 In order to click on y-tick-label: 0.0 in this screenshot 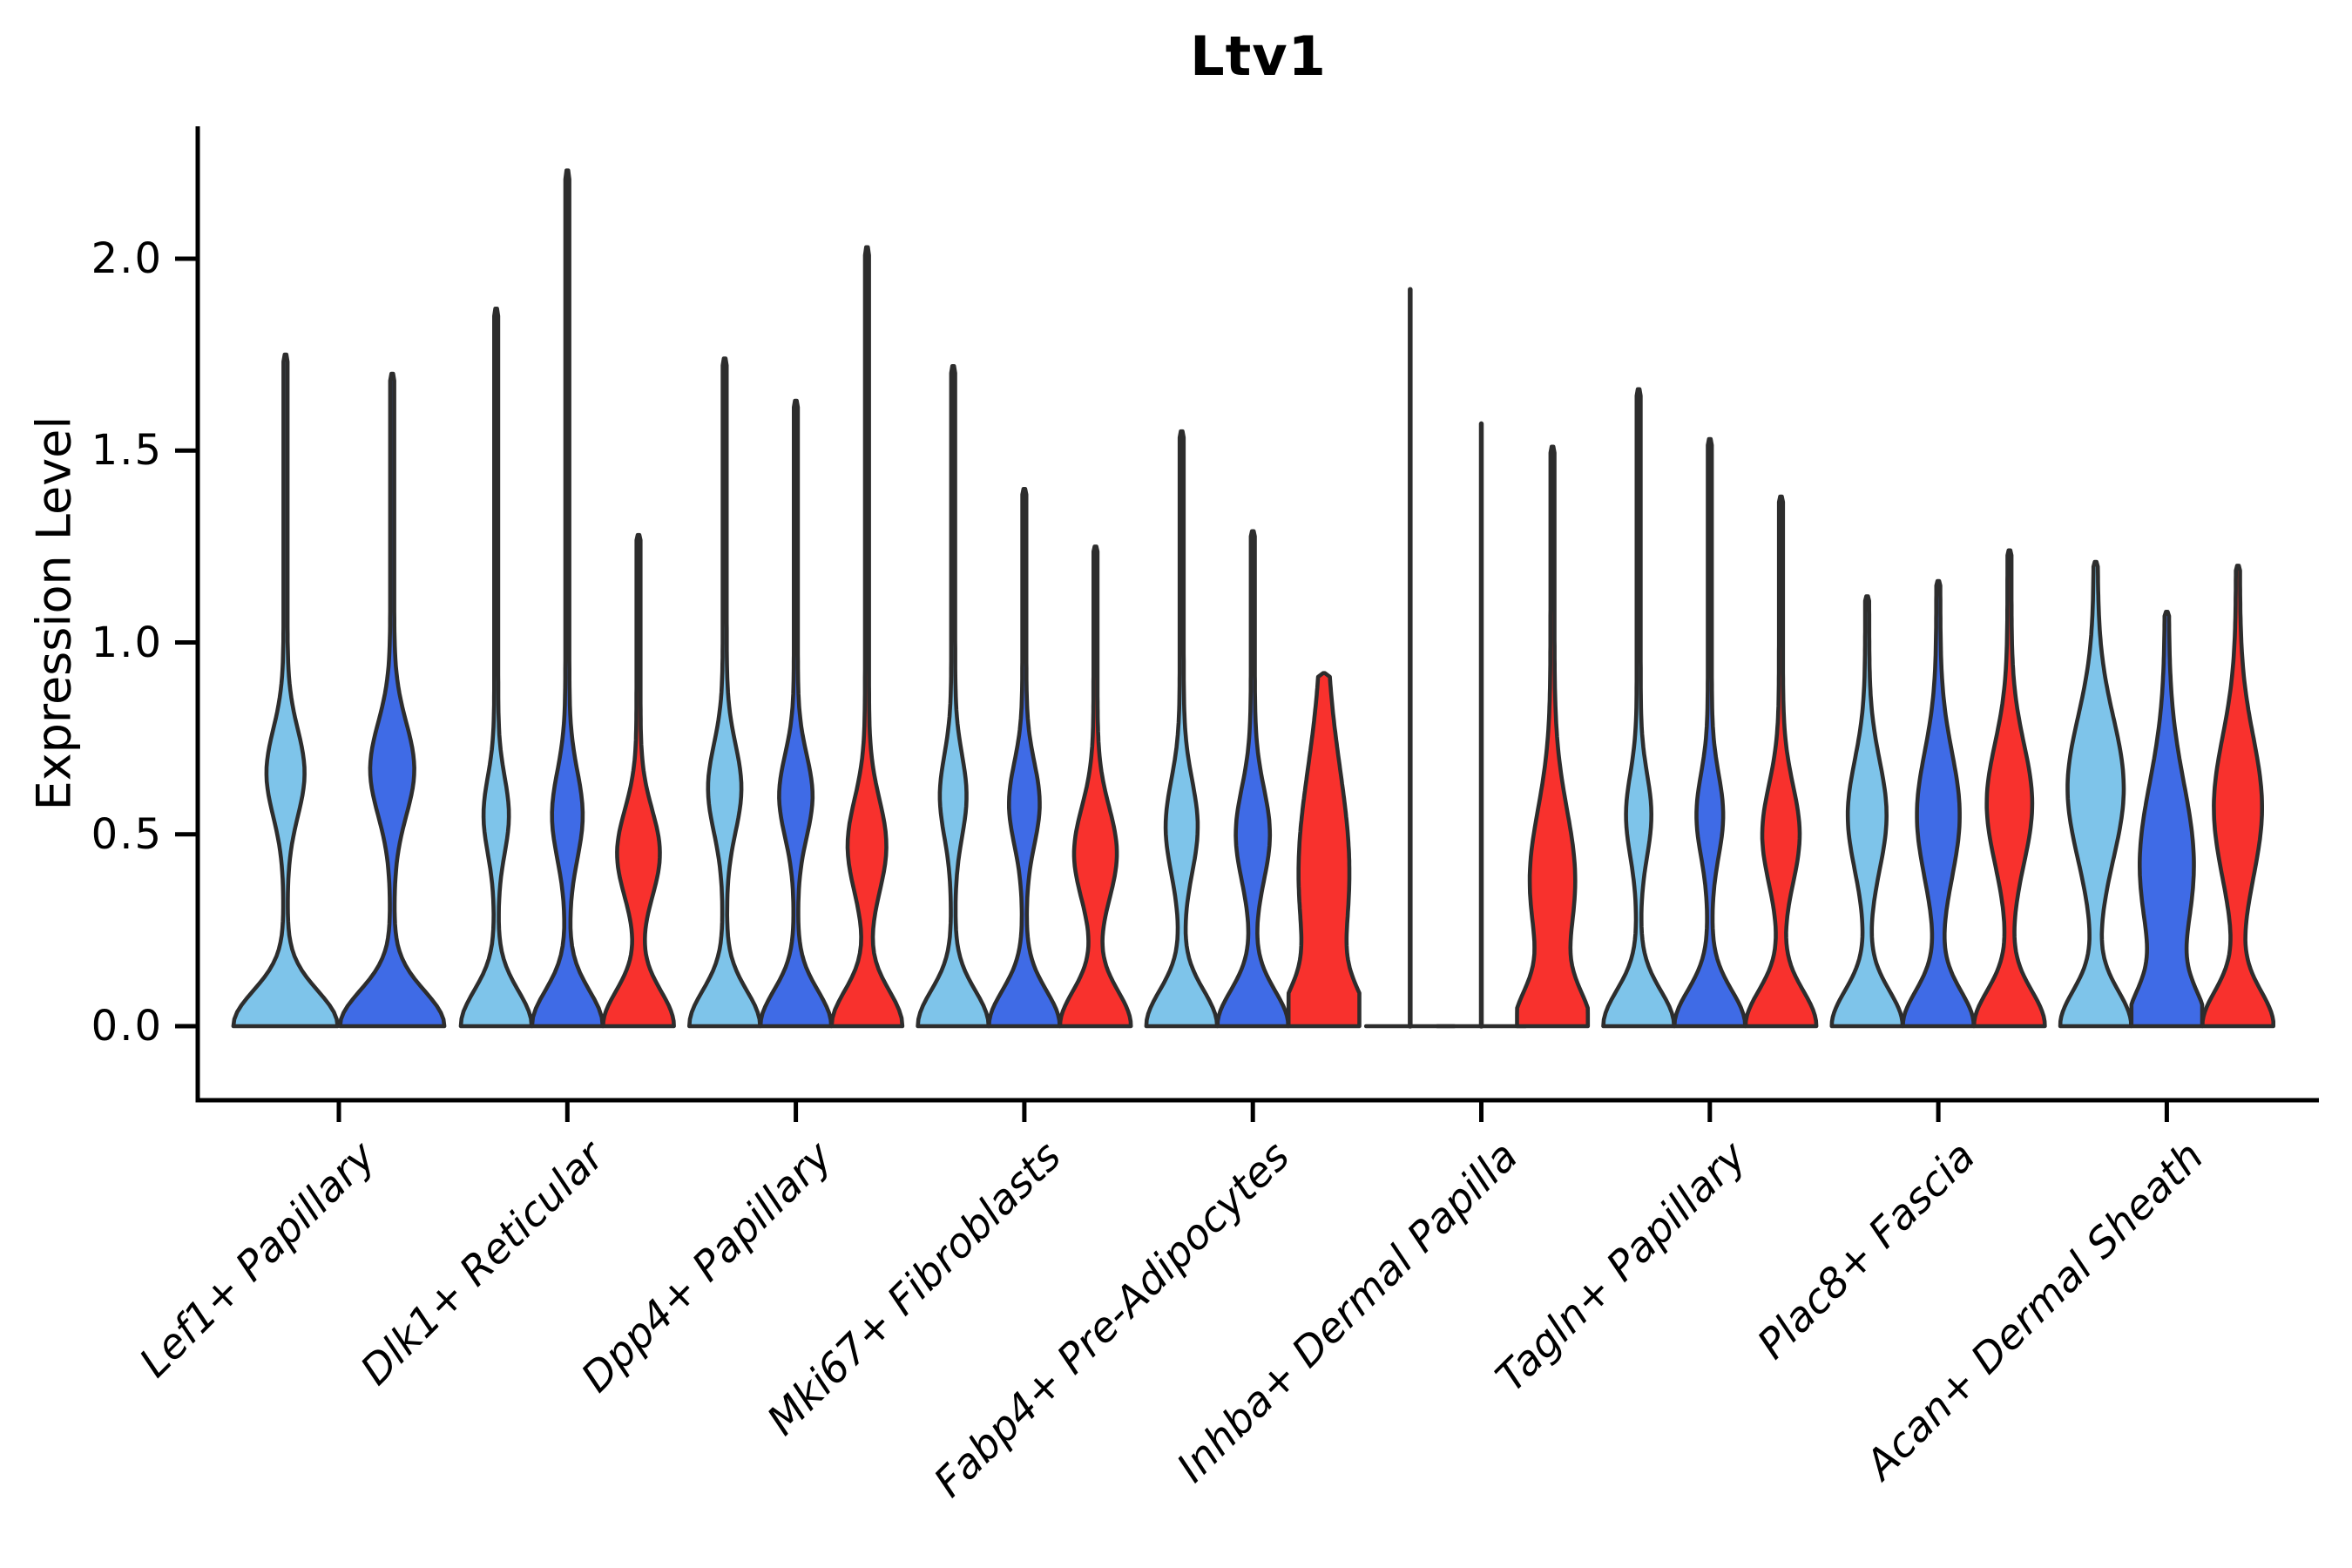, I will do `click(127, 1026)`.